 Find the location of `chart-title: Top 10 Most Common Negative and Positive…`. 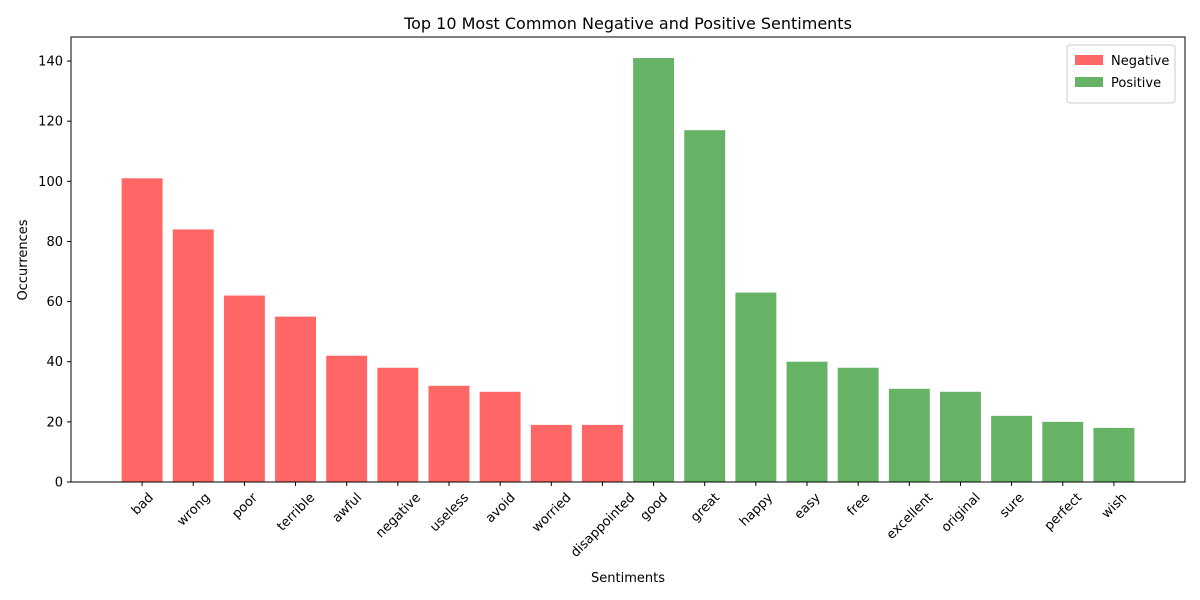

chart-title: Top 10 Most Common Negative and Positive… is located at coordinates (627, 23).